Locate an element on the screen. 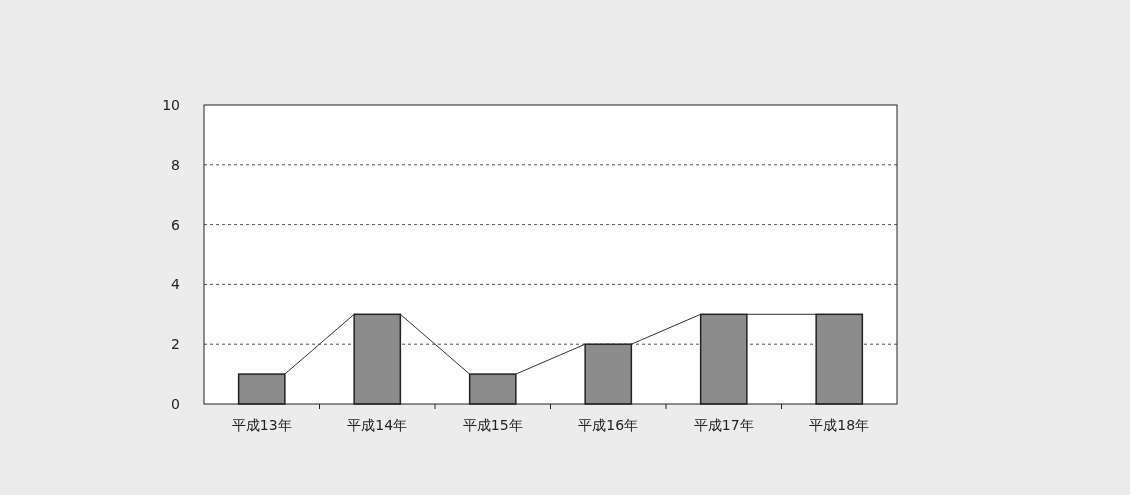 This screenshot has height=495, width=1130. x-tick-label: 平成18年 is located at coordinates (839, 425).